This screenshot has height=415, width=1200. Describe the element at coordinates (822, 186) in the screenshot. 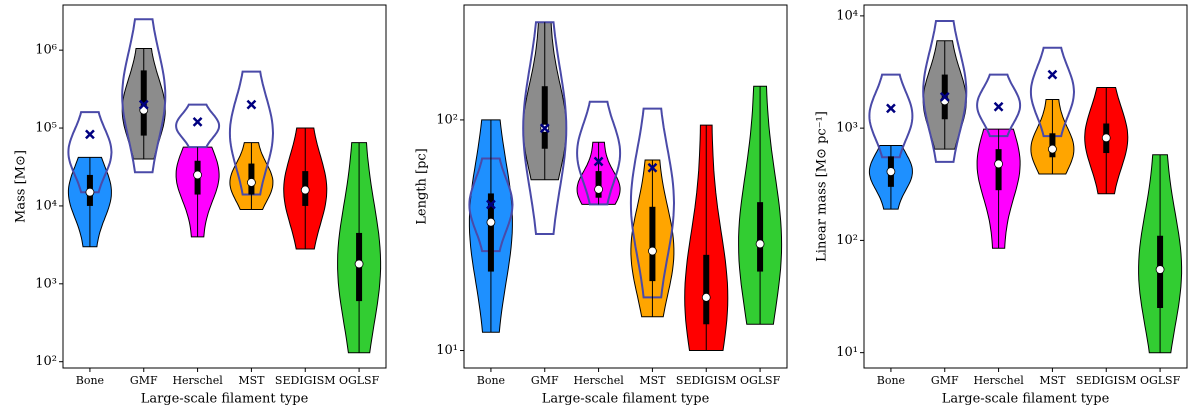

I see `y-axis-label: Linear mass [M⊙ pc⁻¹]` at that location.